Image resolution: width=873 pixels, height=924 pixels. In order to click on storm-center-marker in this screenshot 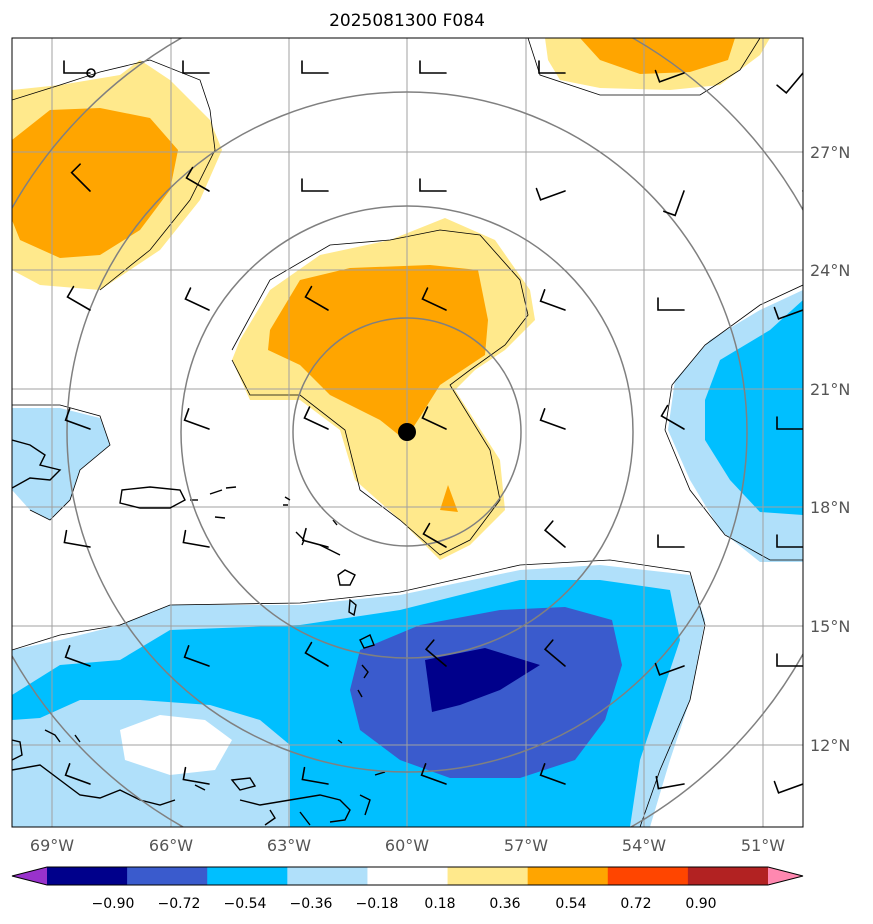, I will do `click(407, 432)`.